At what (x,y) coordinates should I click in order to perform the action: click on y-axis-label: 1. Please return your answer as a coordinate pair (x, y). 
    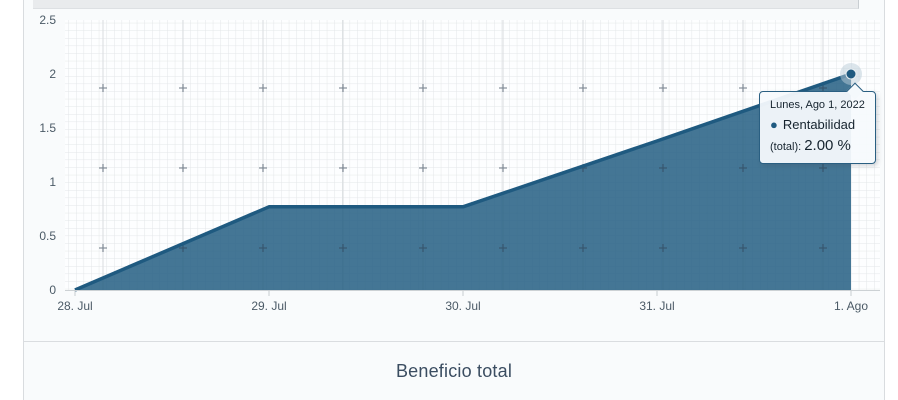
    Looking at the image, I should click on (52, 182).